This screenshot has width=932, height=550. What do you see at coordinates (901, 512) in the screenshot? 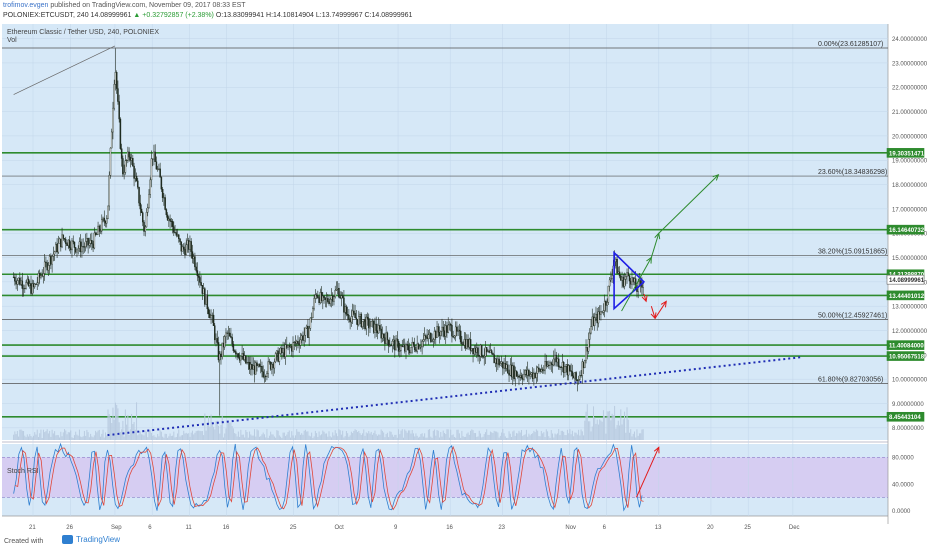
I see `stoch-tick-label: 0.0000` at bounding box center [901, 512].